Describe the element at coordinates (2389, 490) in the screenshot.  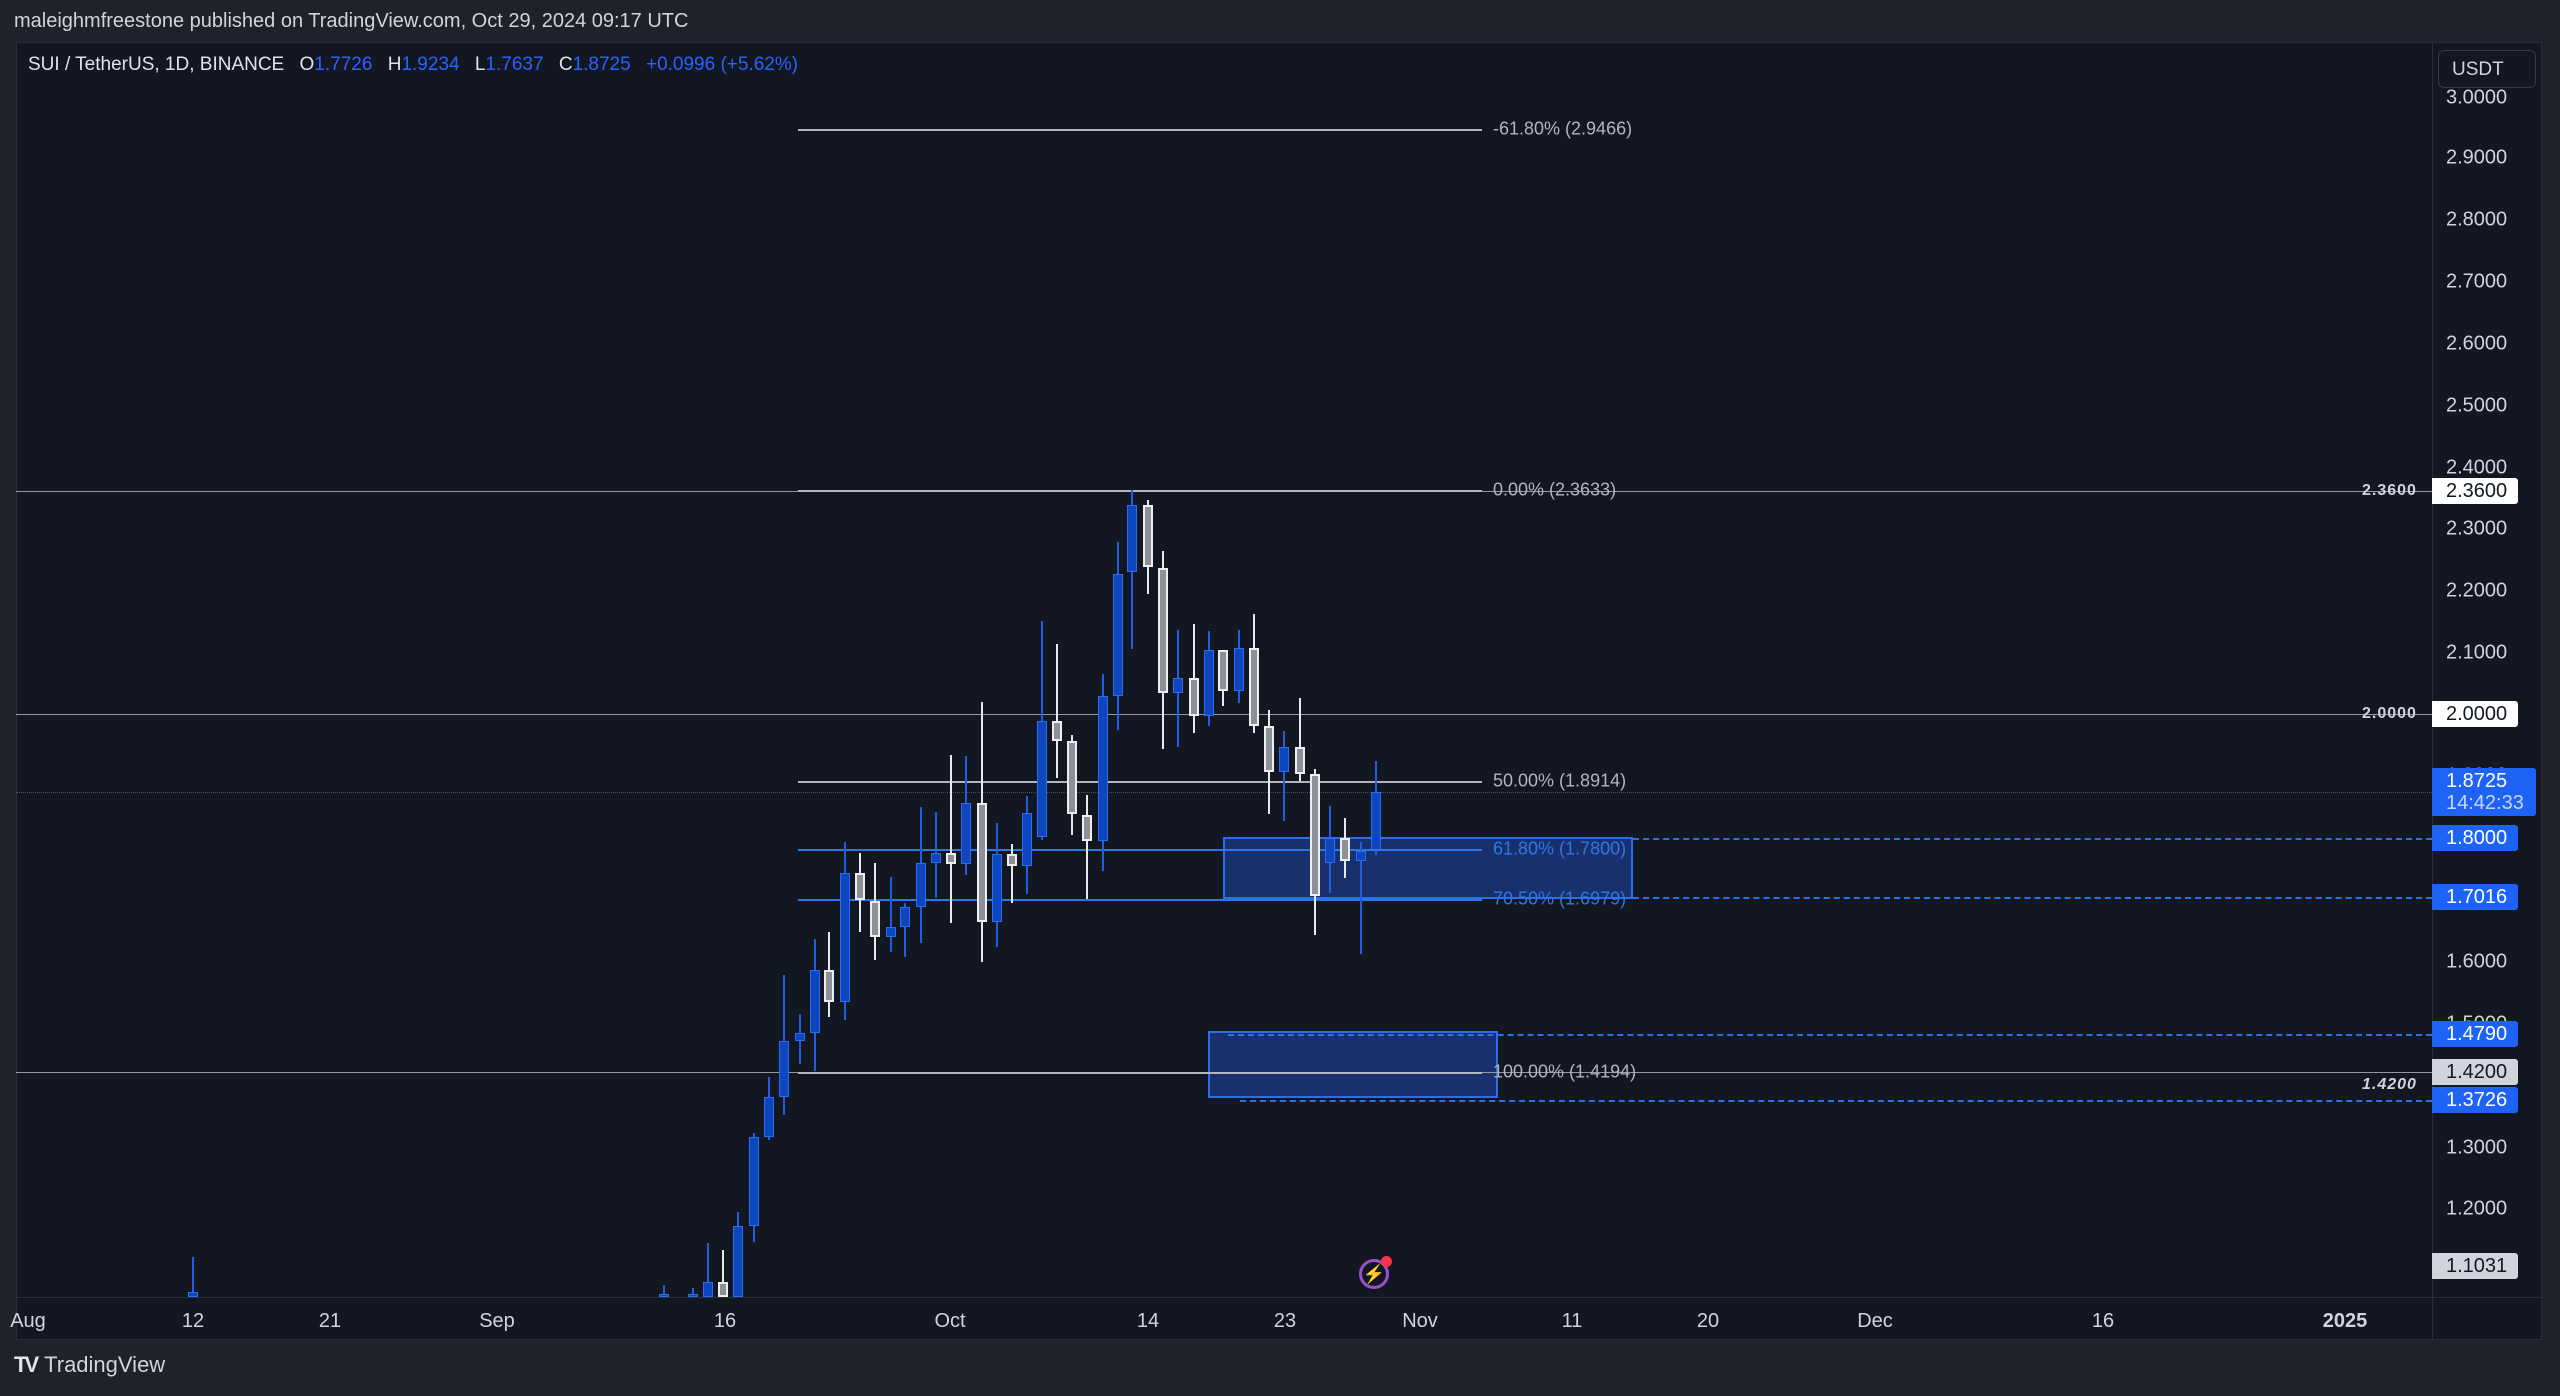
I see `horizontal-level-label: 2.3600` at that location.